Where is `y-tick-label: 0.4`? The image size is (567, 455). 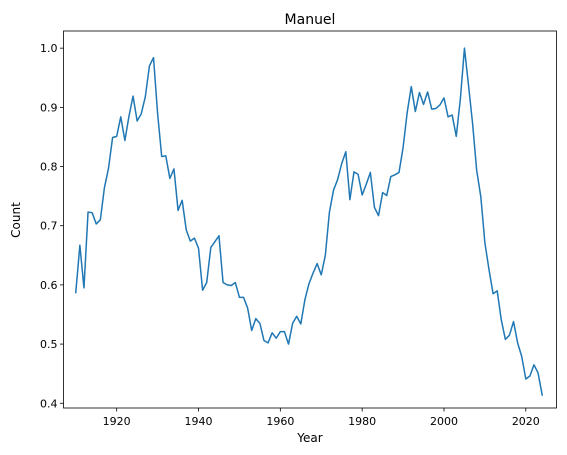
y-tick-label: 0.4 is located at coordinates (49, 403).